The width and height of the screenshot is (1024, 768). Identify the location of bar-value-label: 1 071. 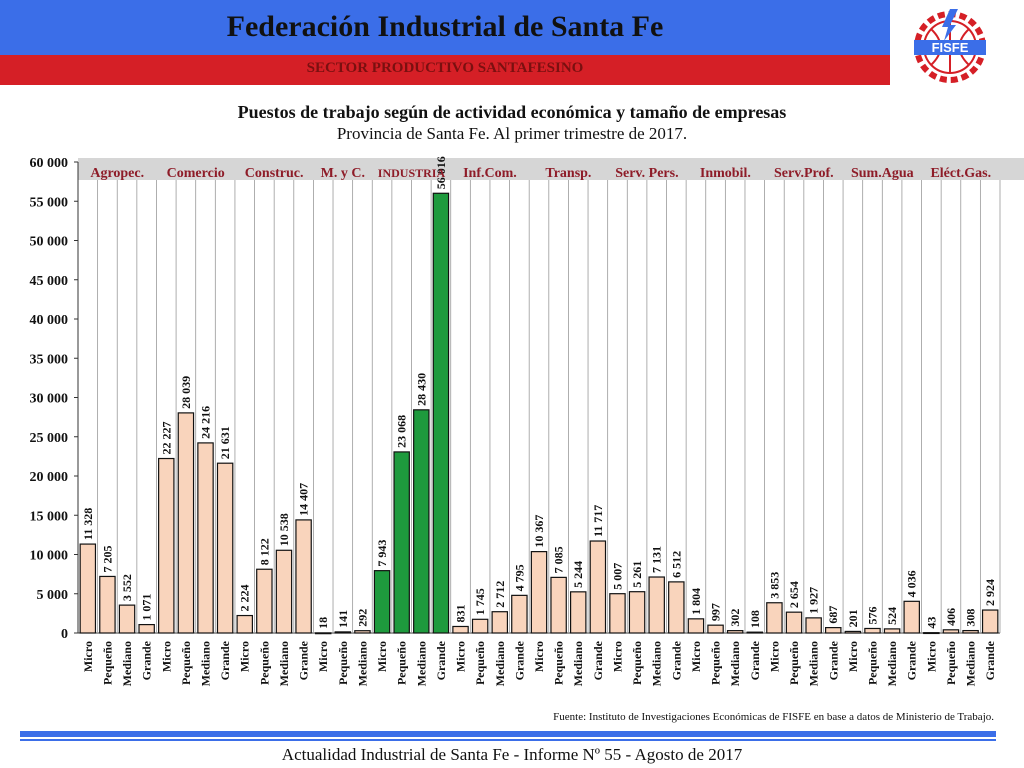
(147, 607).